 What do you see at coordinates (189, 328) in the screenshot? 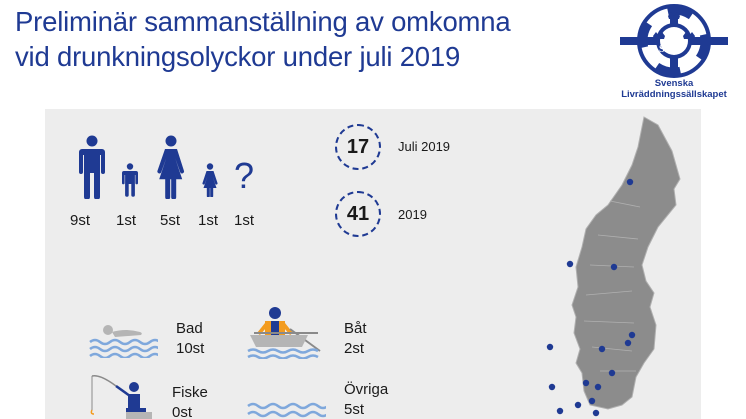
I see `category-bath-name: Bad` at bounding box center [189, 328].